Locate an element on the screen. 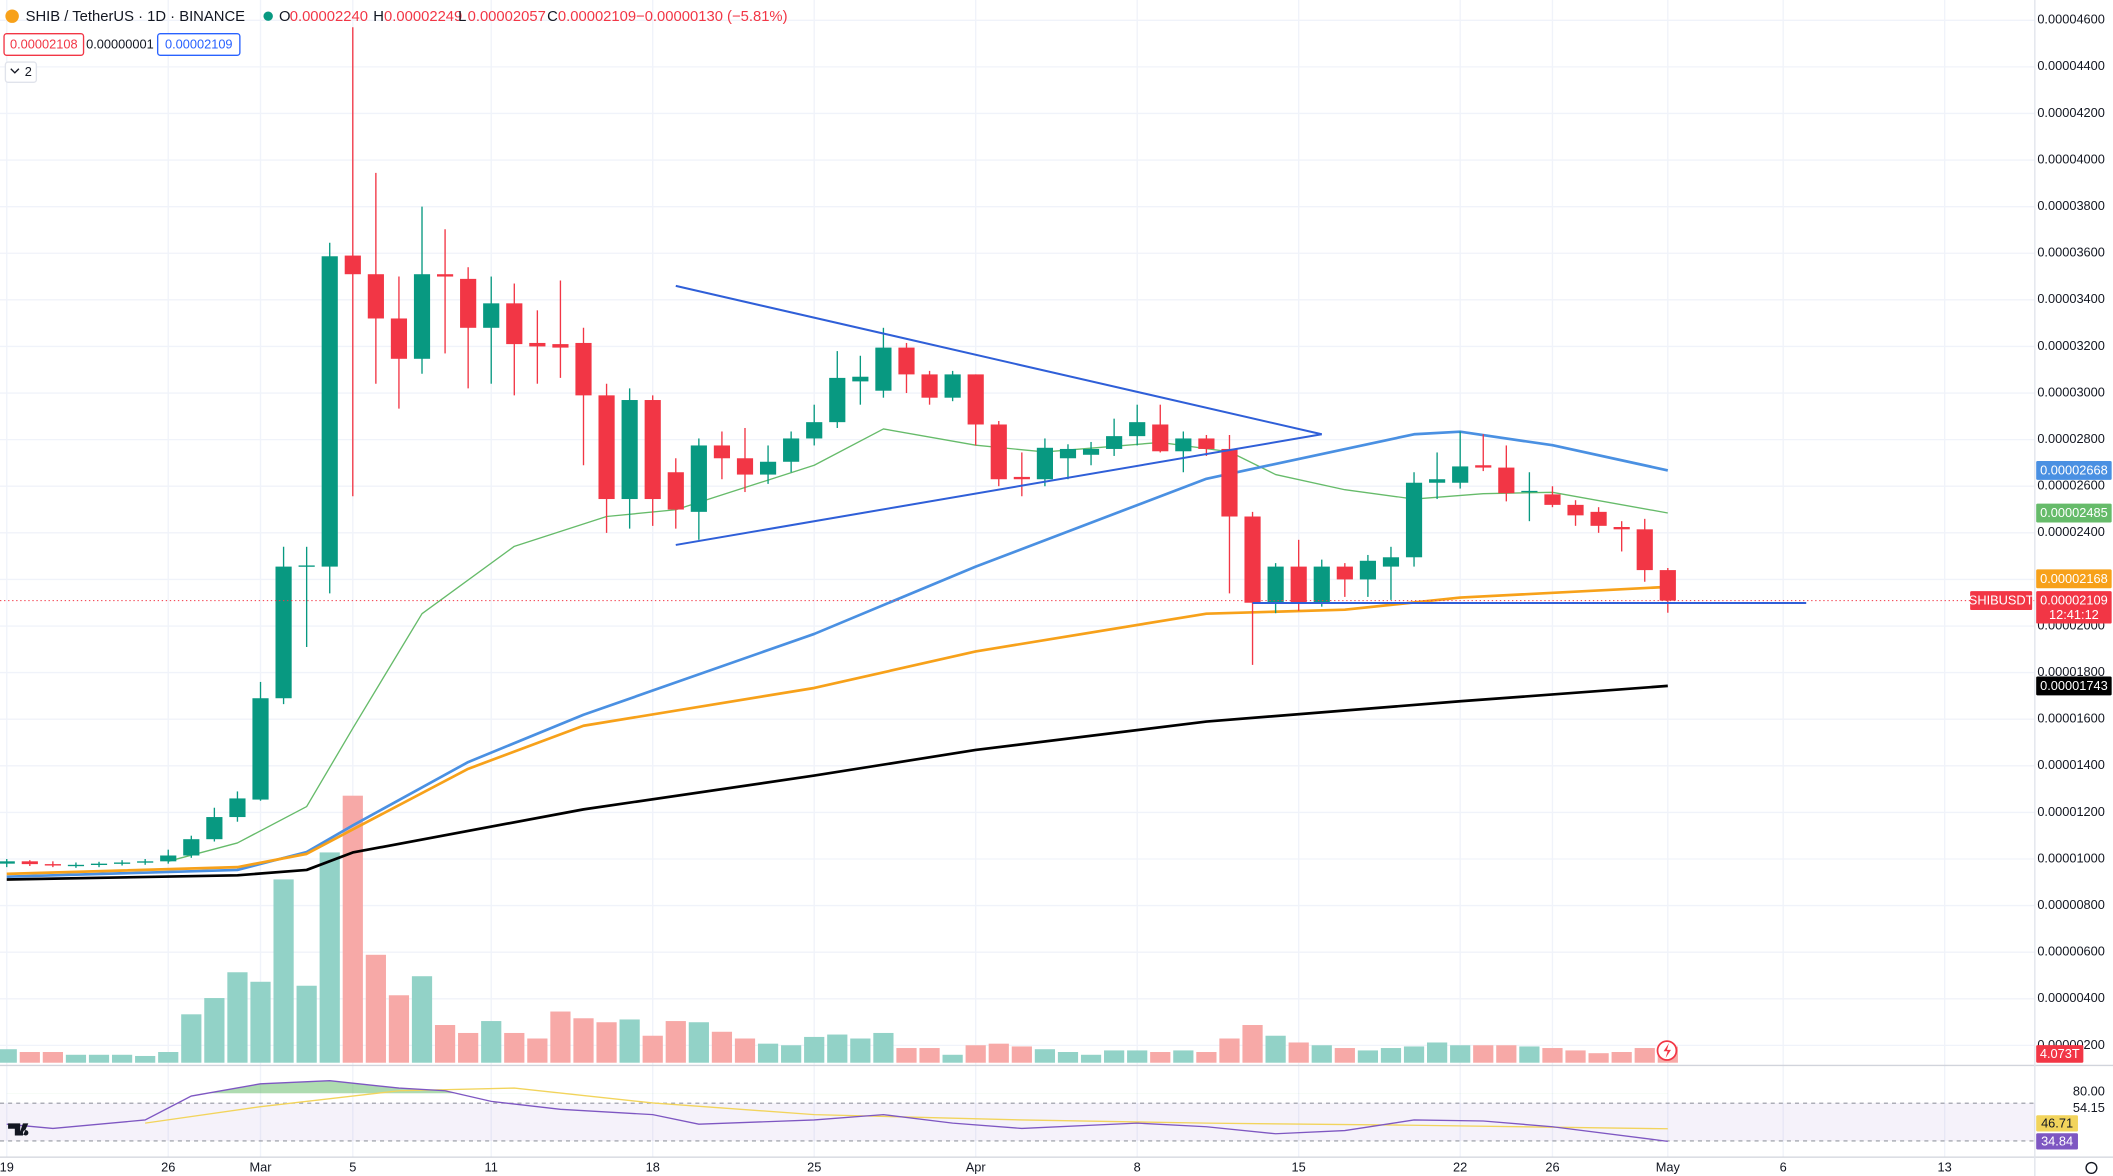  y-tick-label: 0.00004600 is located at coordinates (2071, 19).